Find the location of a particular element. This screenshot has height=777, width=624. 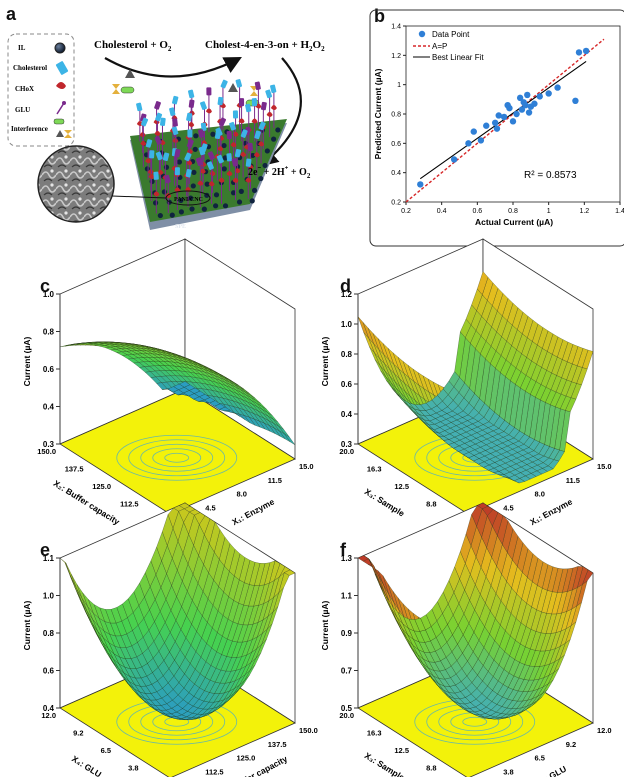

z-tick-label: 1.1 is located at coordinates (347, 596).